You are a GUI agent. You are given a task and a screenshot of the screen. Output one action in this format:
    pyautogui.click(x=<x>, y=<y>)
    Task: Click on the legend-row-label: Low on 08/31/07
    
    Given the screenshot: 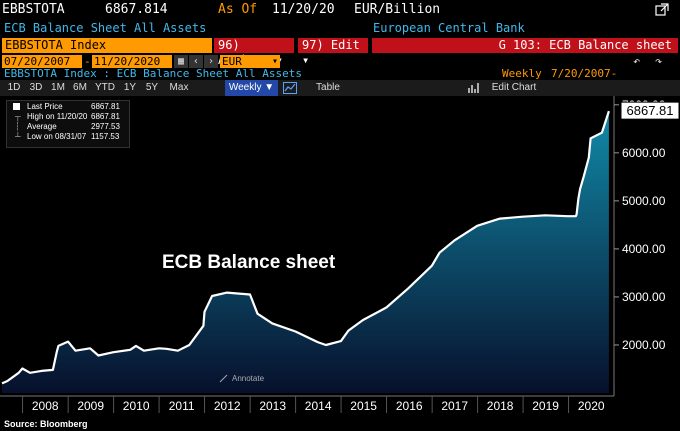 What is the action you would take?
    pyautogui.click(x=57, y=136)
    